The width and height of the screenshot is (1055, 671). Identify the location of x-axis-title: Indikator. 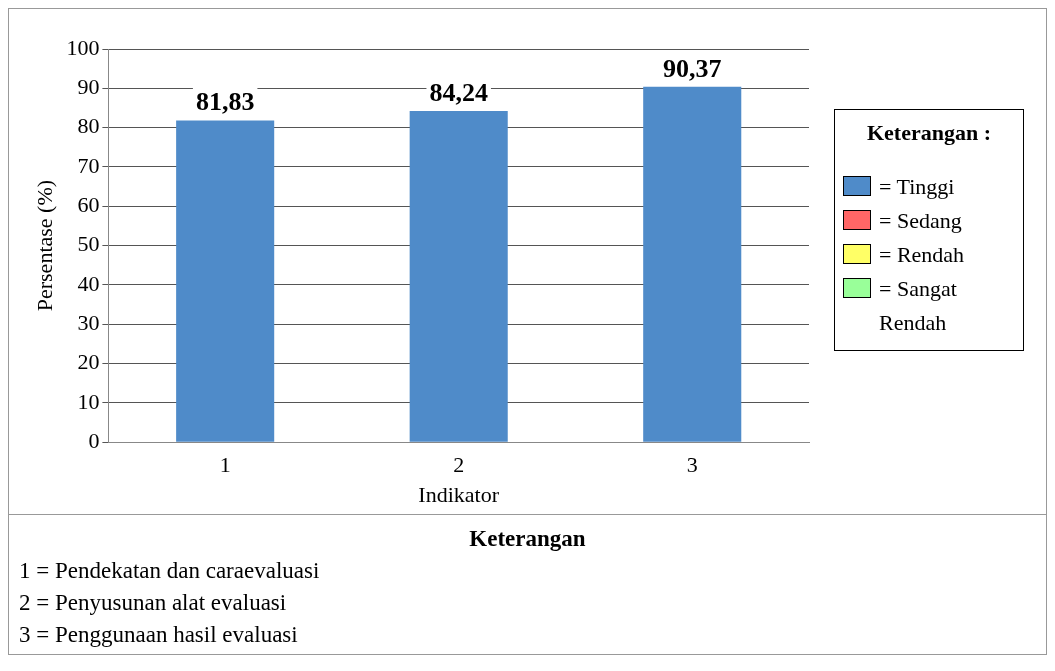
(459, 494).